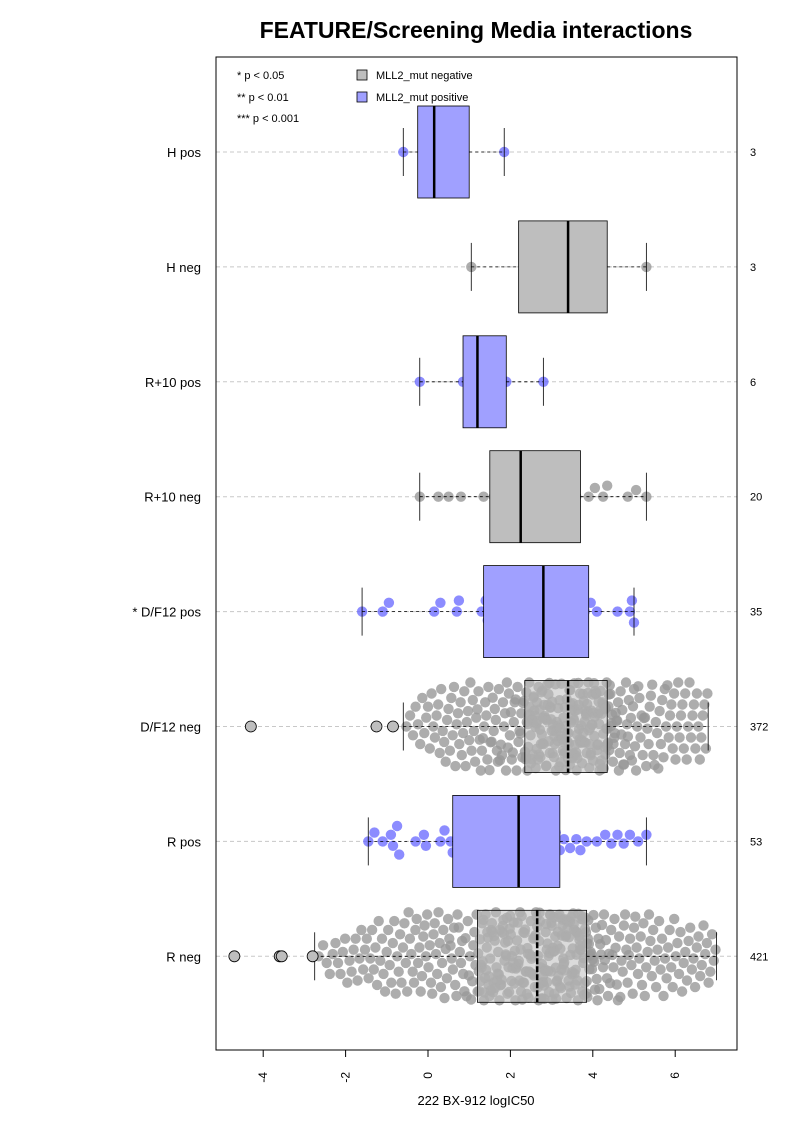 The width and height of the screenshot is (793, 1122). Describe the element at coordinates (263, 1077) in the screenshot. I see `x-tick-label: -4` at that location.